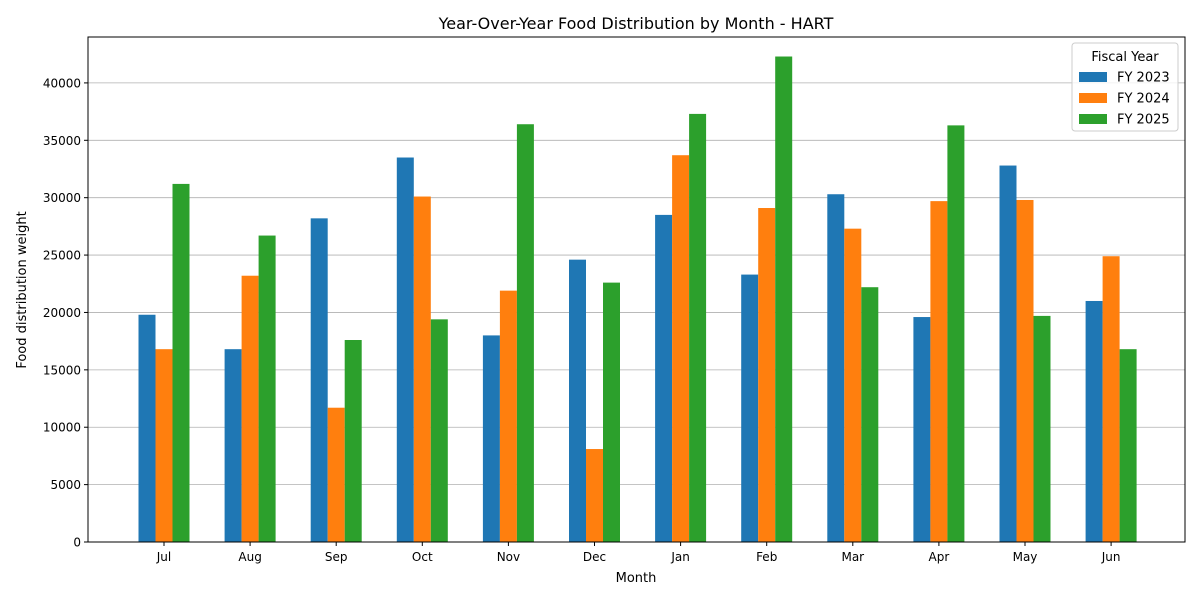 This screenshot has height=604, width=1200. What do you see at coordinates (1125, 57) in the screenshot?
I see `legend-title: Fiscal Year` at bounding box center [1125, 57].